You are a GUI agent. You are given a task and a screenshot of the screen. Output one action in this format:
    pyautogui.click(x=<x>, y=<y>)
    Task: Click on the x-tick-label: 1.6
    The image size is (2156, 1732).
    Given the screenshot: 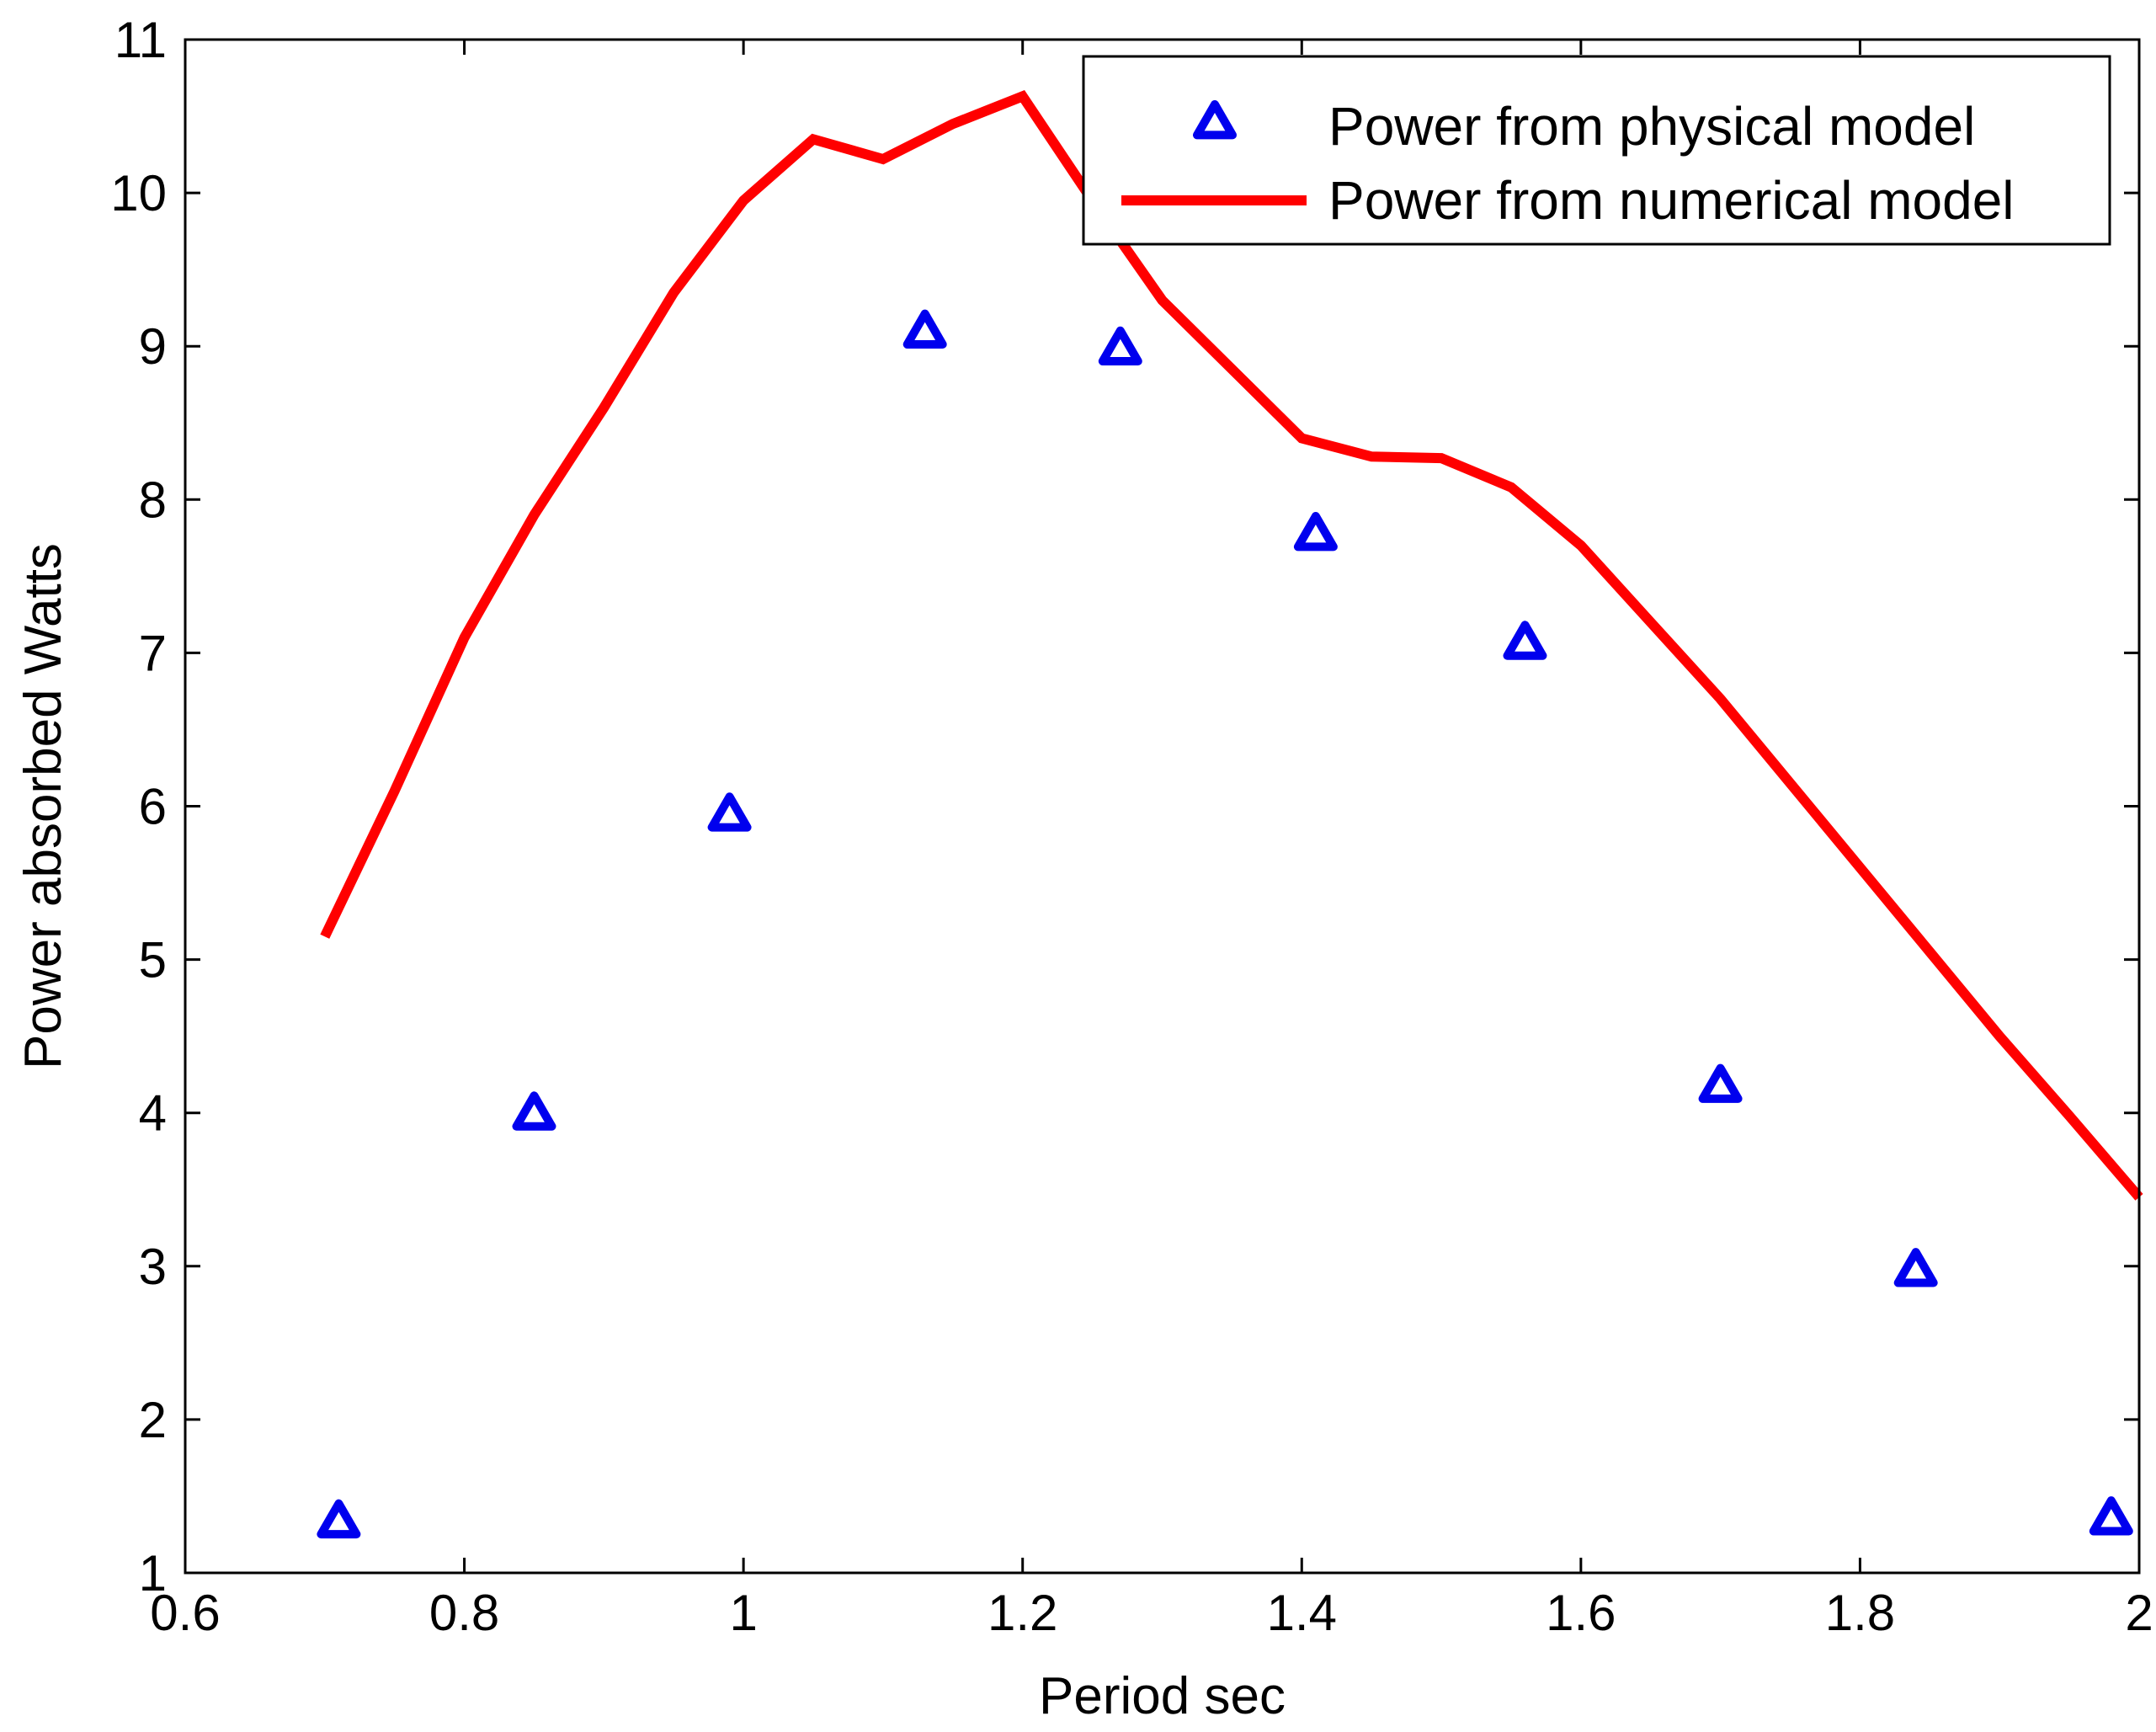 What is the action you would take?
    pyautogui.click(x=1581, y=1613)
    